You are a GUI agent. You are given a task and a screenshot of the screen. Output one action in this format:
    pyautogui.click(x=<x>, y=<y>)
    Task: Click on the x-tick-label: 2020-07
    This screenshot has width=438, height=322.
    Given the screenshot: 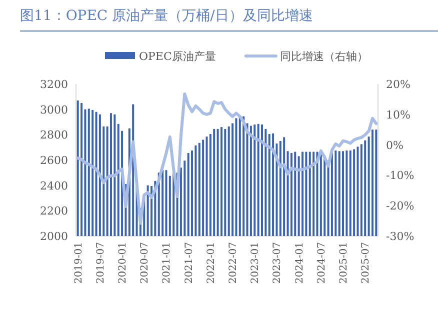 What is the action you would take?
    pyautogui.click(x=145, y=263)
    